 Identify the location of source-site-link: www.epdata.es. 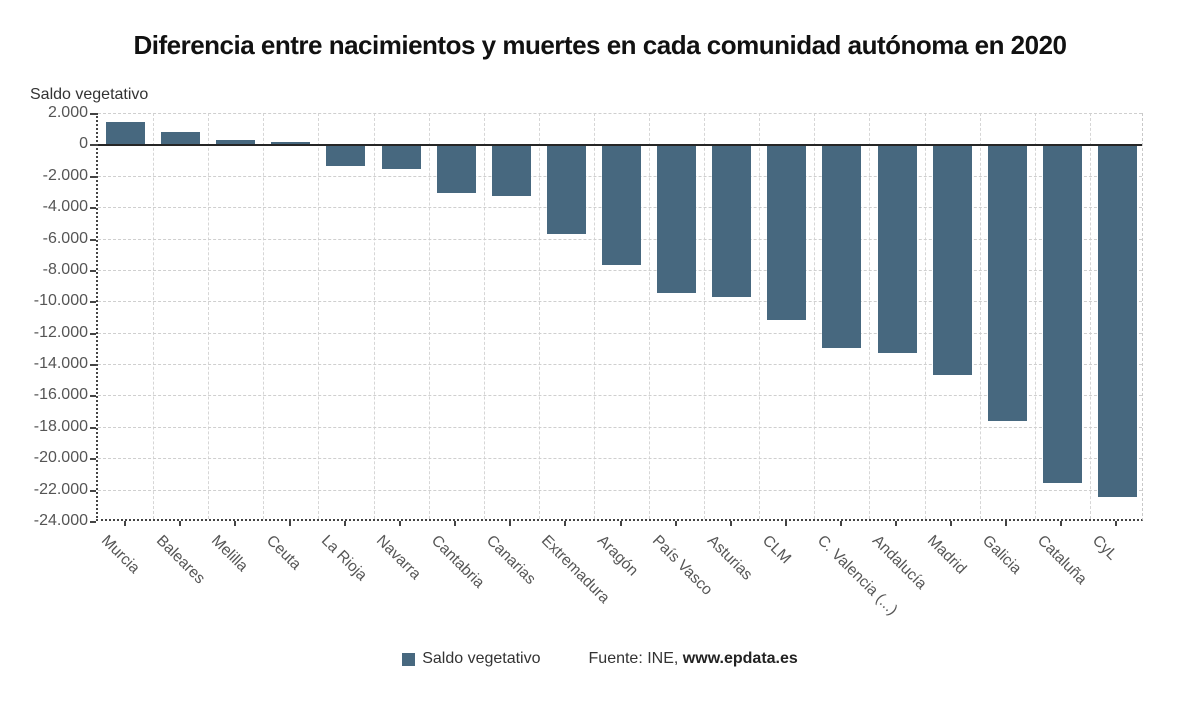
(740, 658).